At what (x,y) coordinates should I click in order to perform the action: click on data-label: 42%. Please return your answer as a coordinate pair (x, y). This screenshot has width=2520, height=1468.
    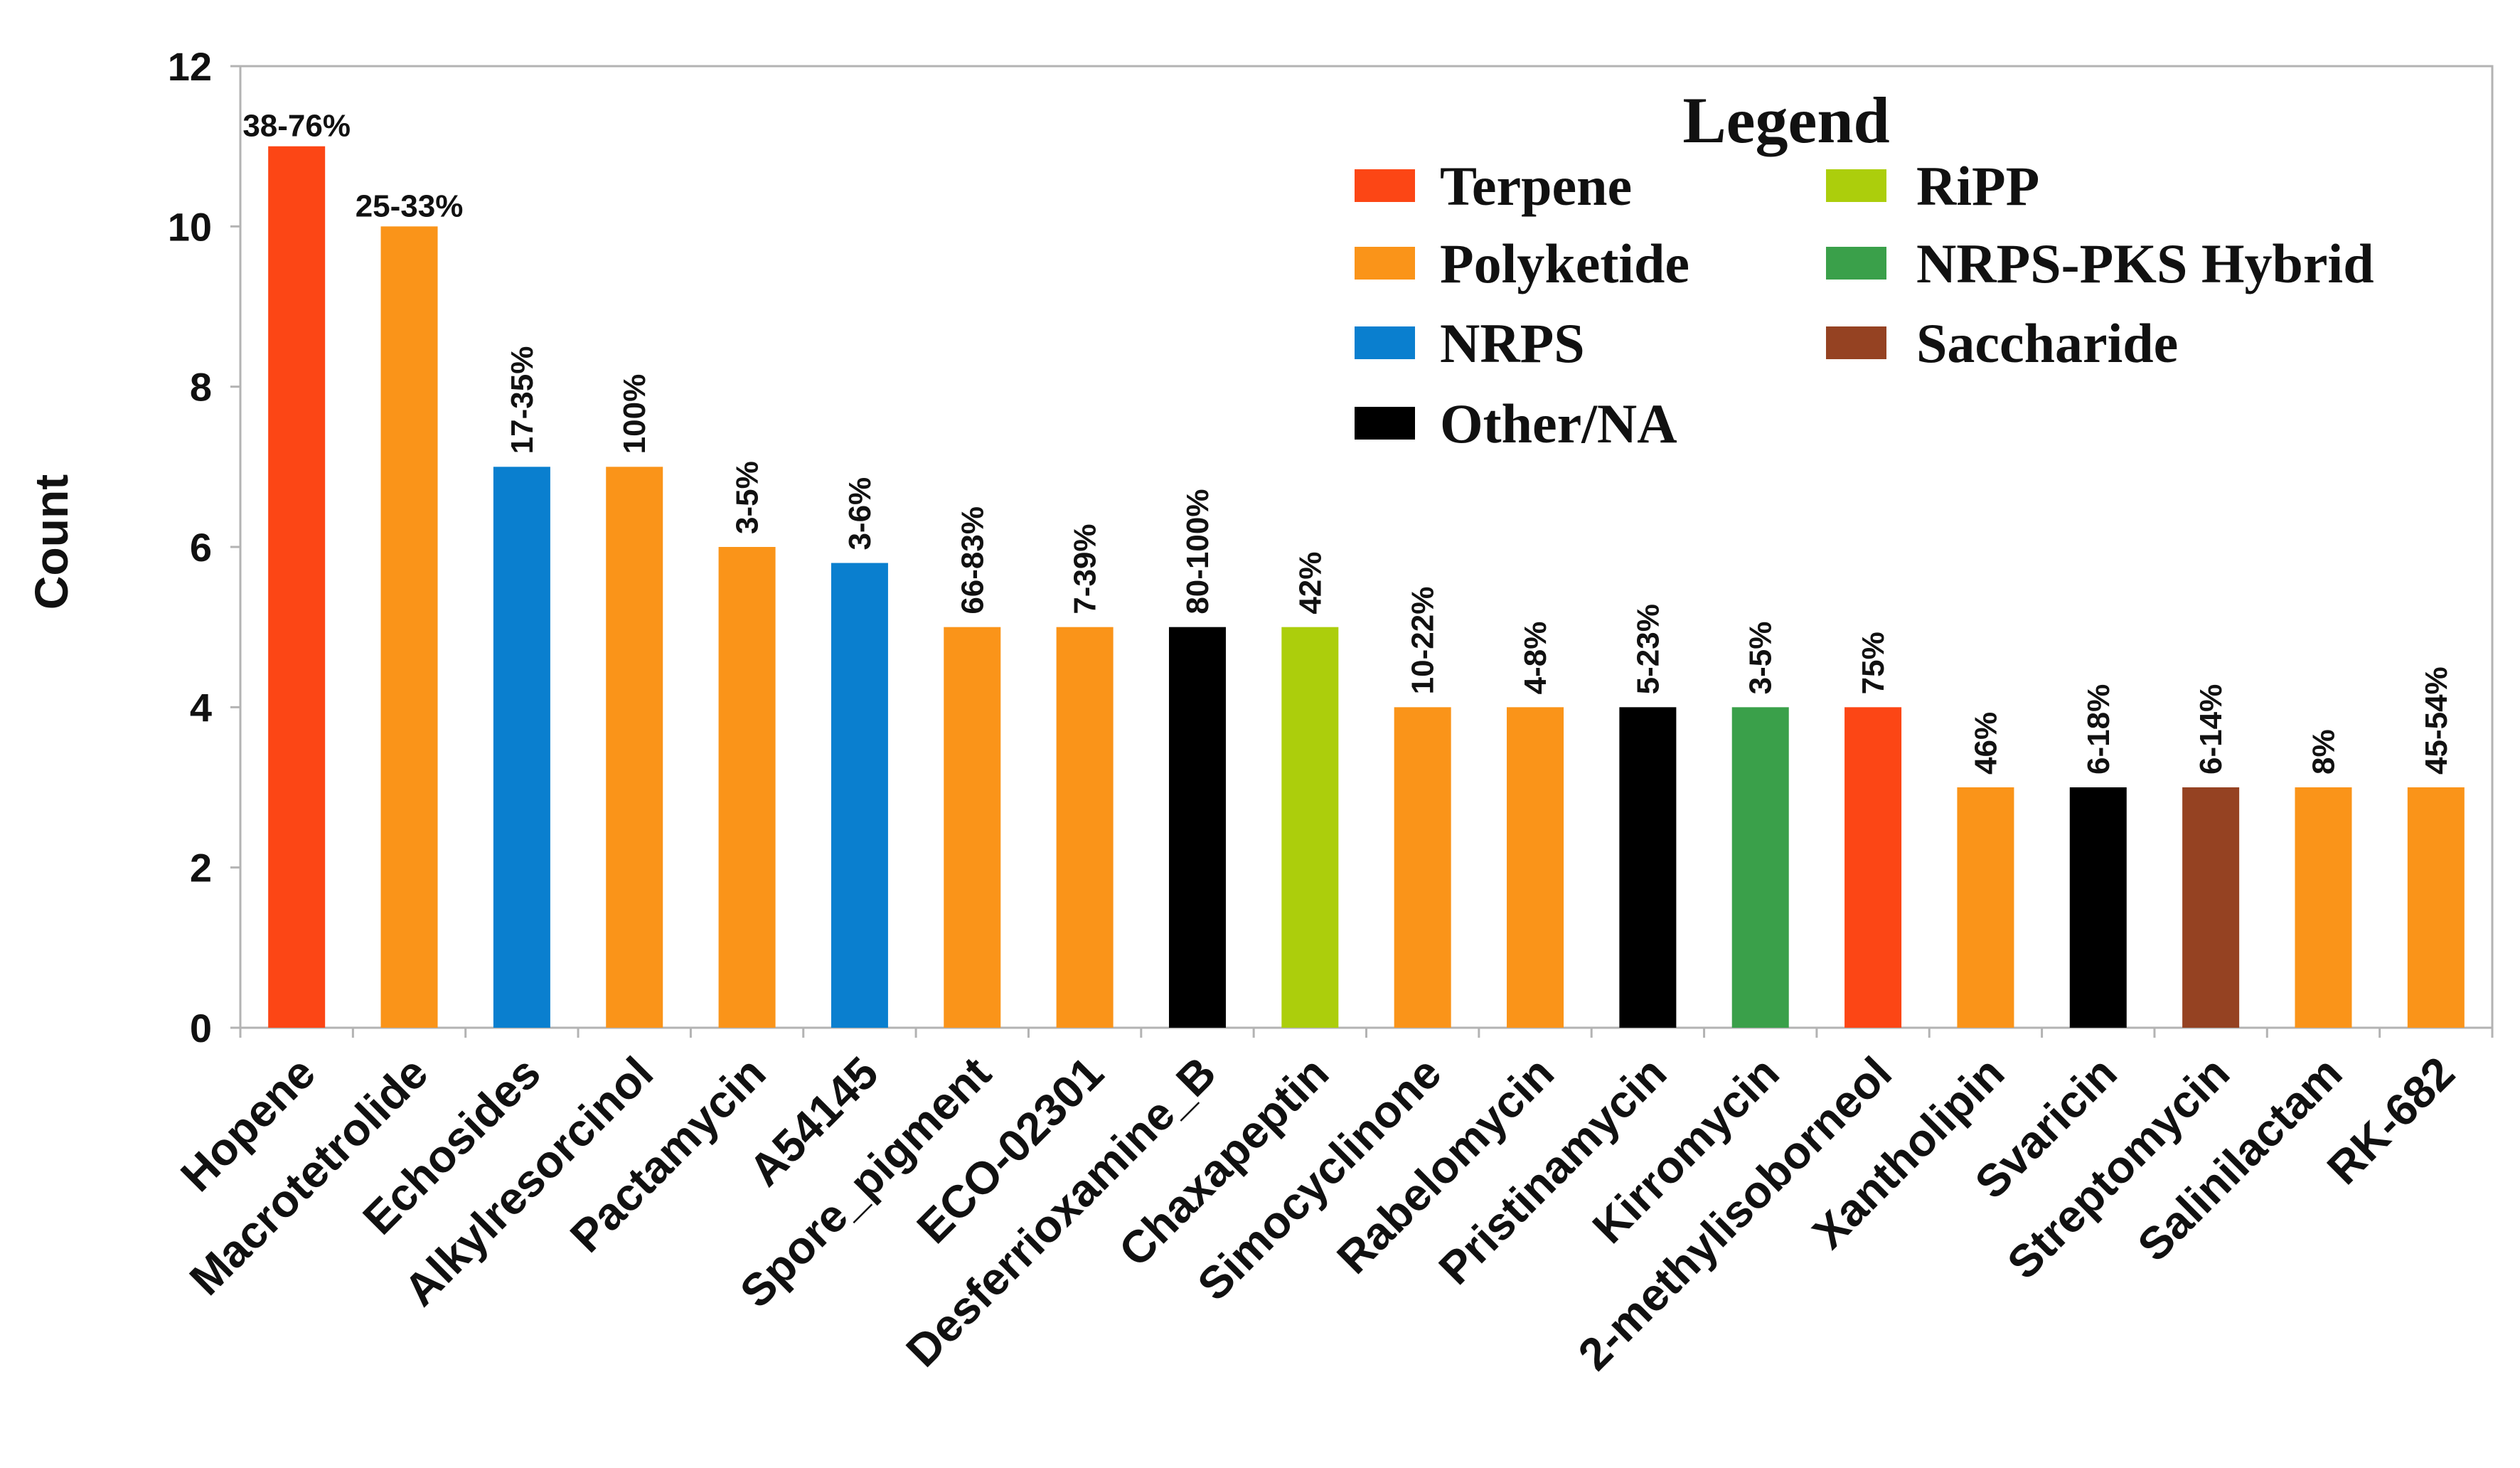
    Looking at the image, I should click on (1310, 584).